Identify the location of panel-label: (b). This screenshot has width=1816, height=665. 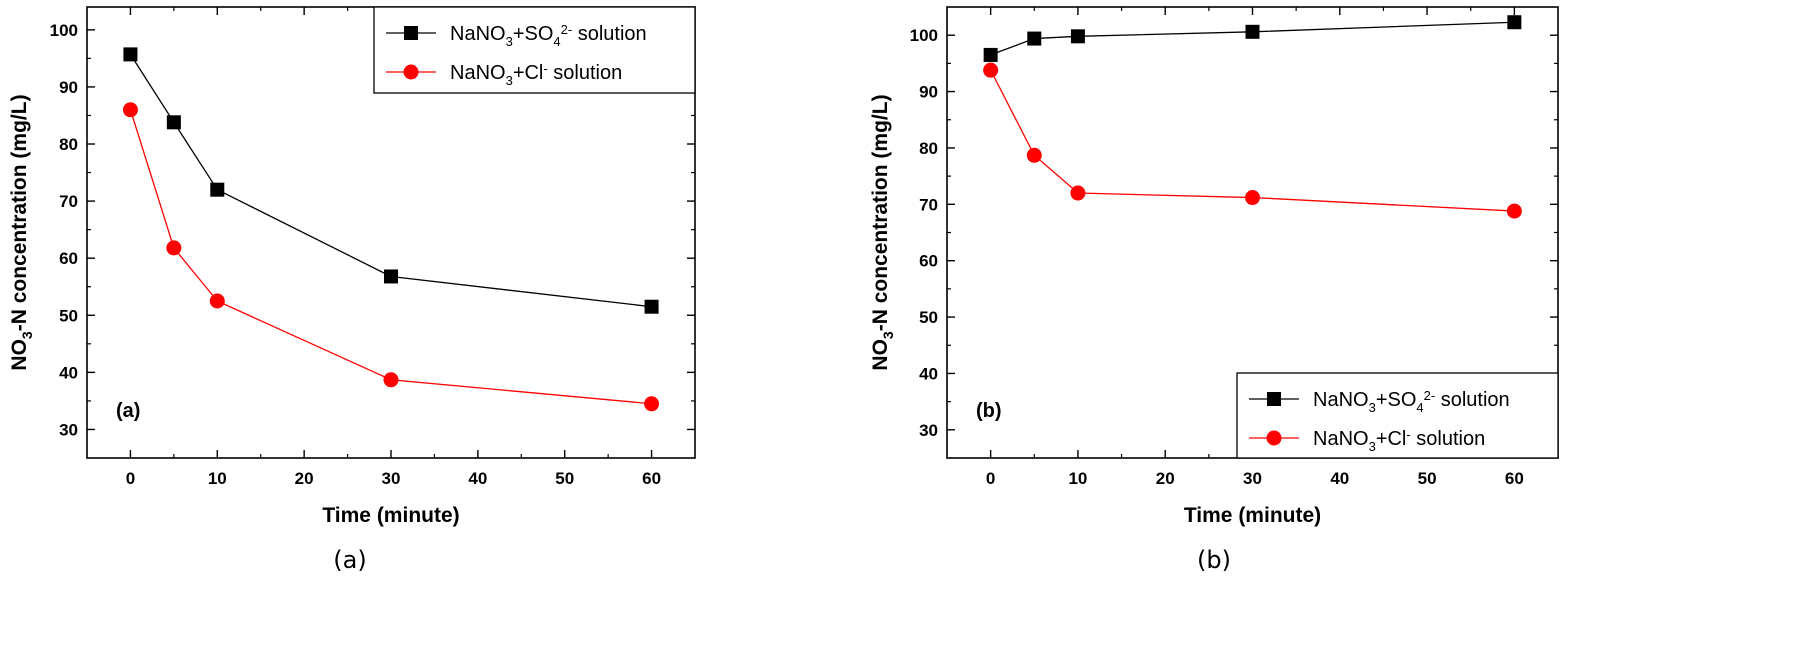
(989, 411).